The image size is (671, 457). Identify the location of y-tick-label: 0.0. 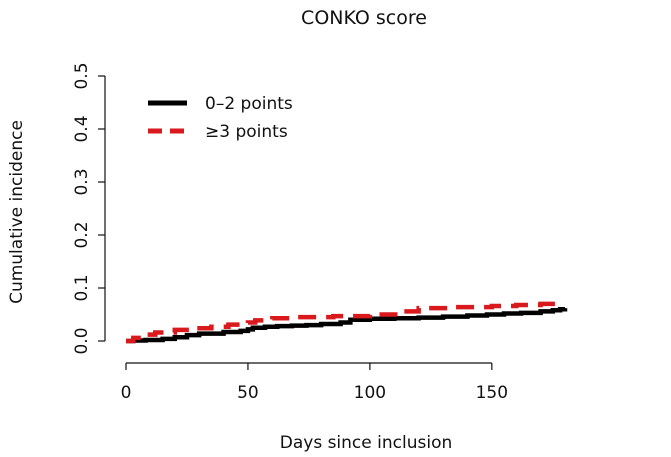
(82, 340).